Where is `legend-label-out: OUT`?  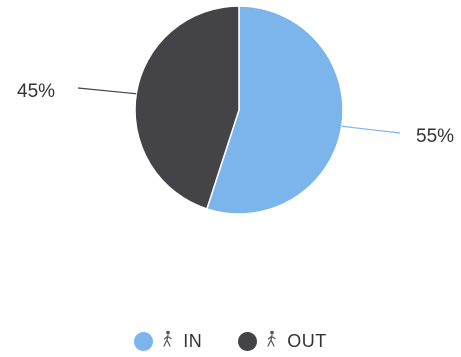
legend-label-out: OUT is located at coordinates (307, 340).